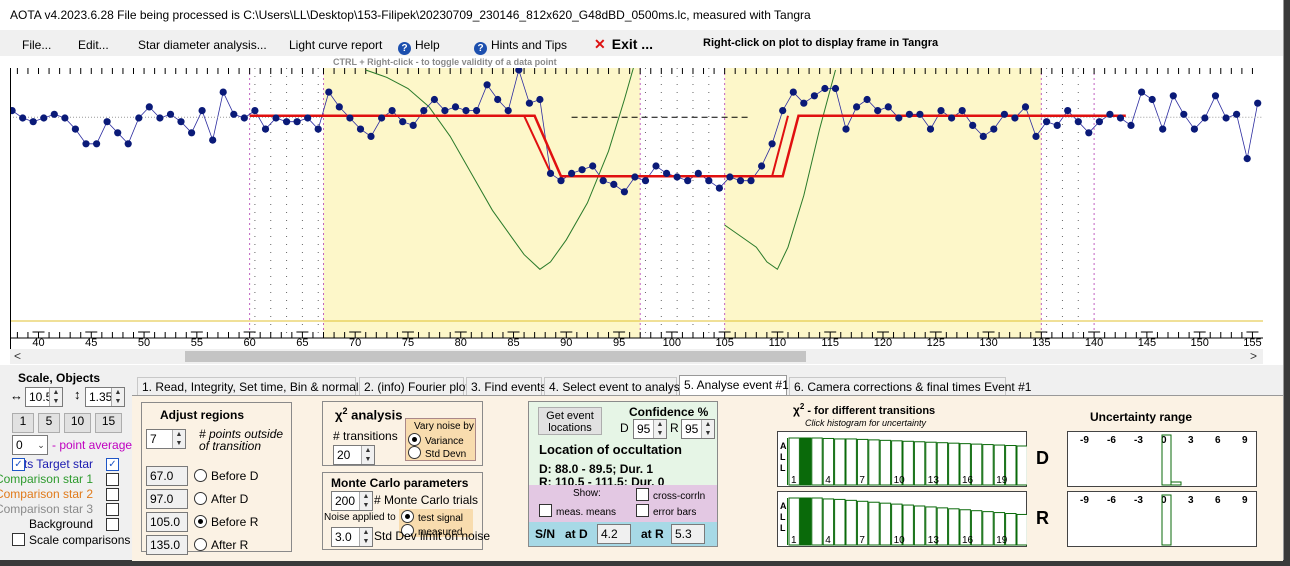 The image size is (1290, 566). Describe the element at coordinates (802, 406) in the screenshot. I see `histogram-title-sup: 2` at that location.